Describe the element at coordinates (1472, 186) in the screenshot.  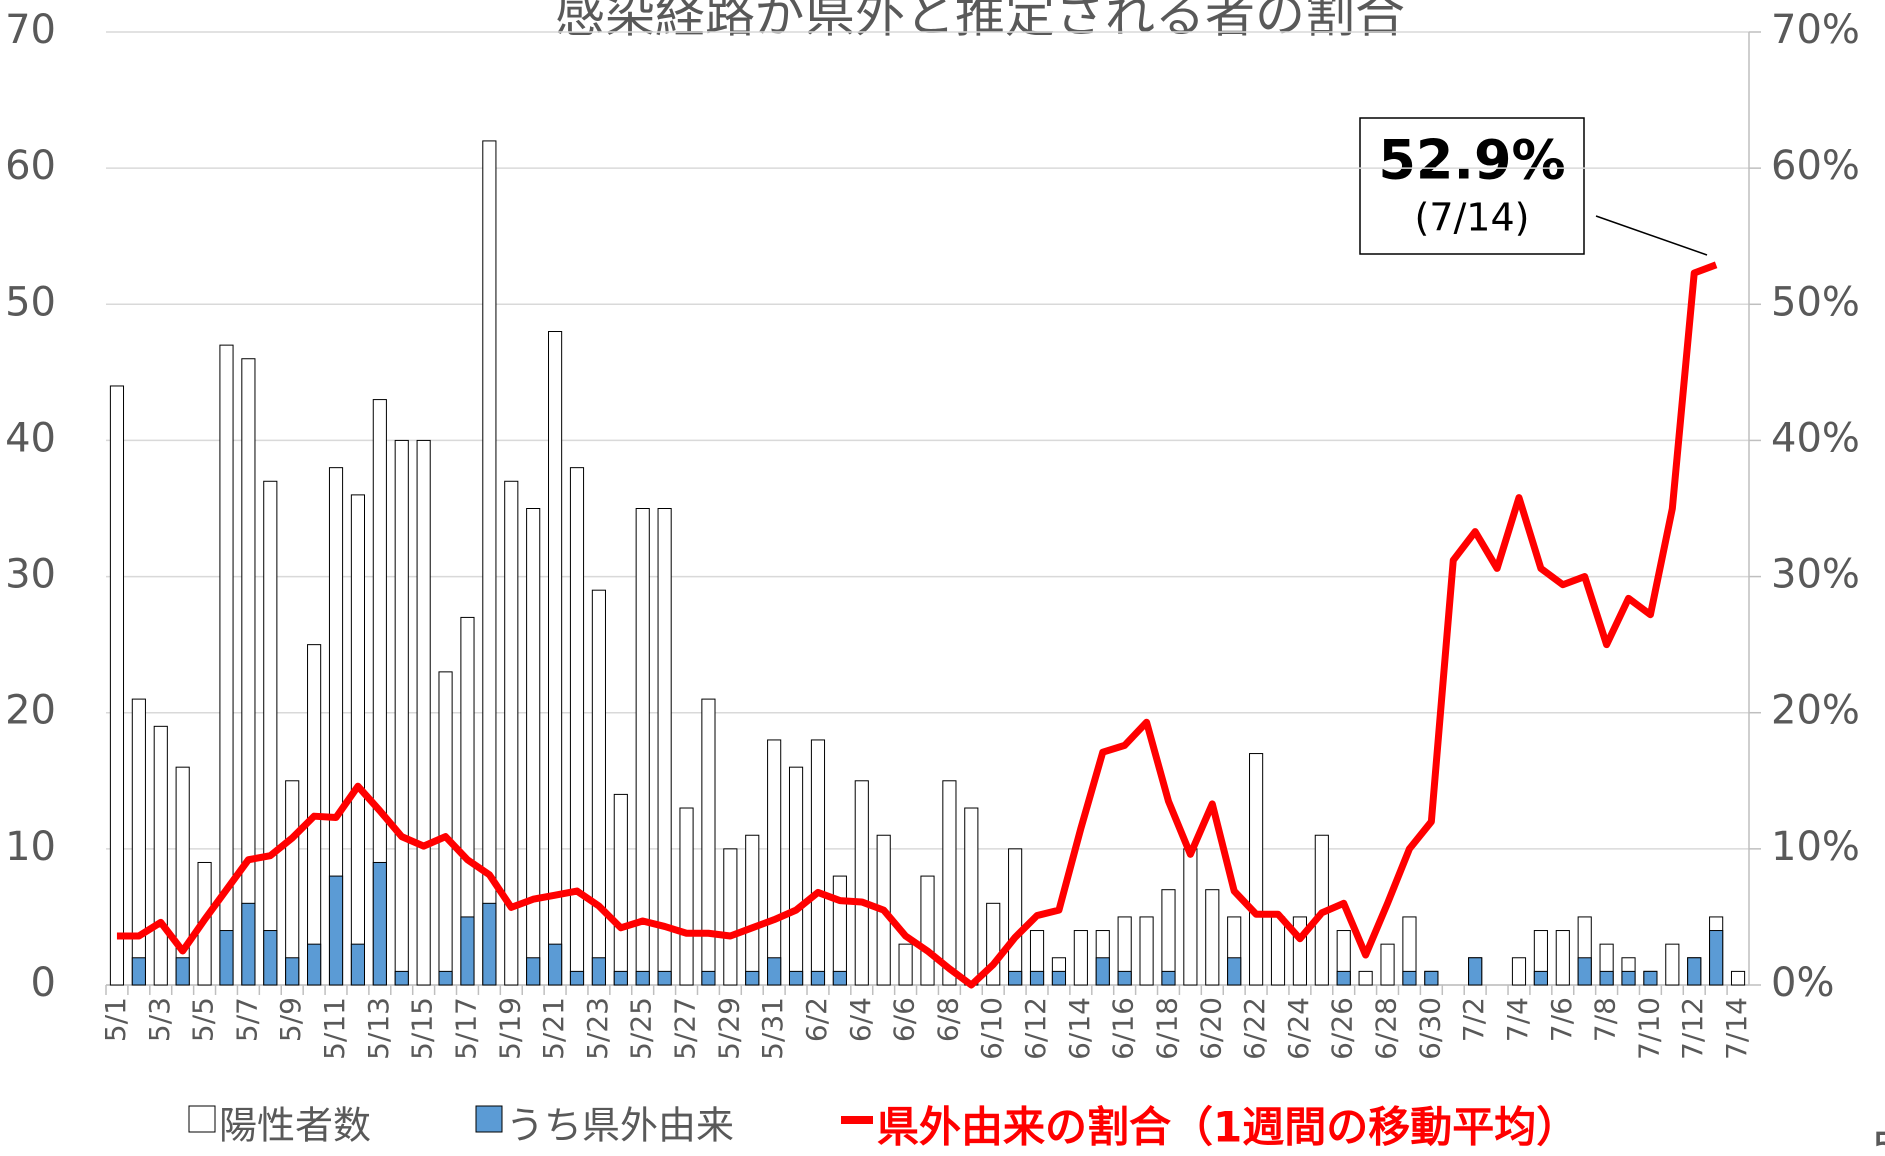
I see `annotation-box` at that location.